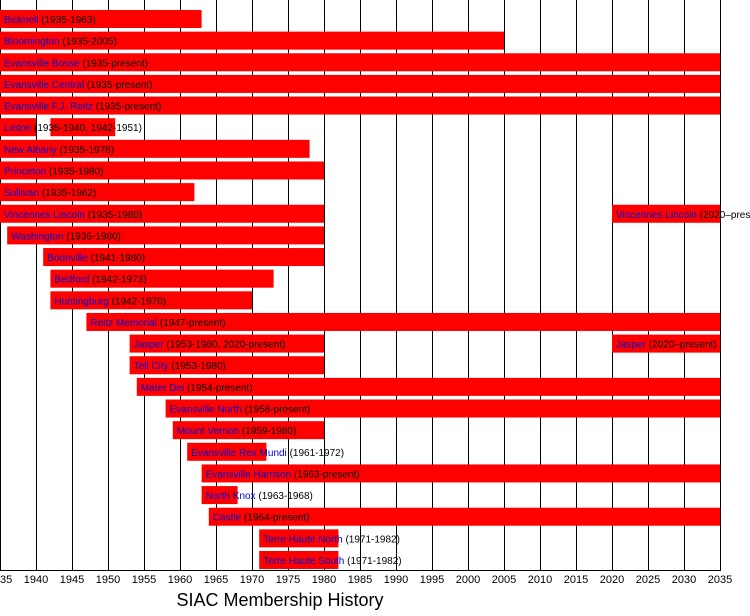  What do you see at coordinates (87, 149) in the screenshot?
I see `years: (1935-1978)` at bounding box center [87, 149].